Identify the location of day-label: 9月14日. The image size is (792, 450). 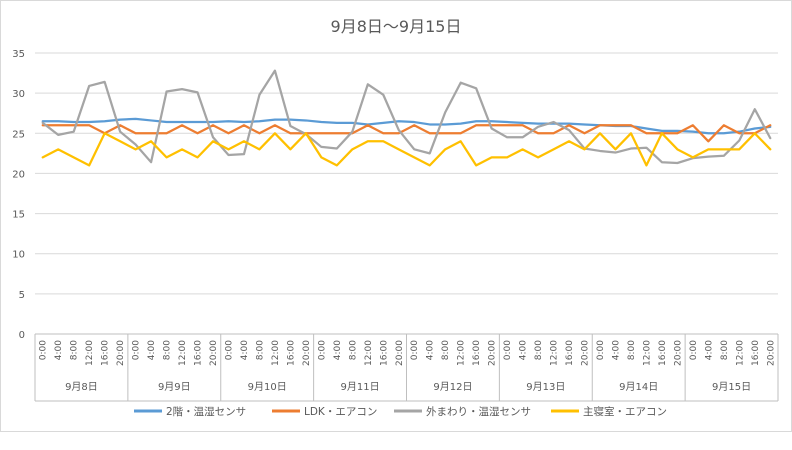
(638, 387).